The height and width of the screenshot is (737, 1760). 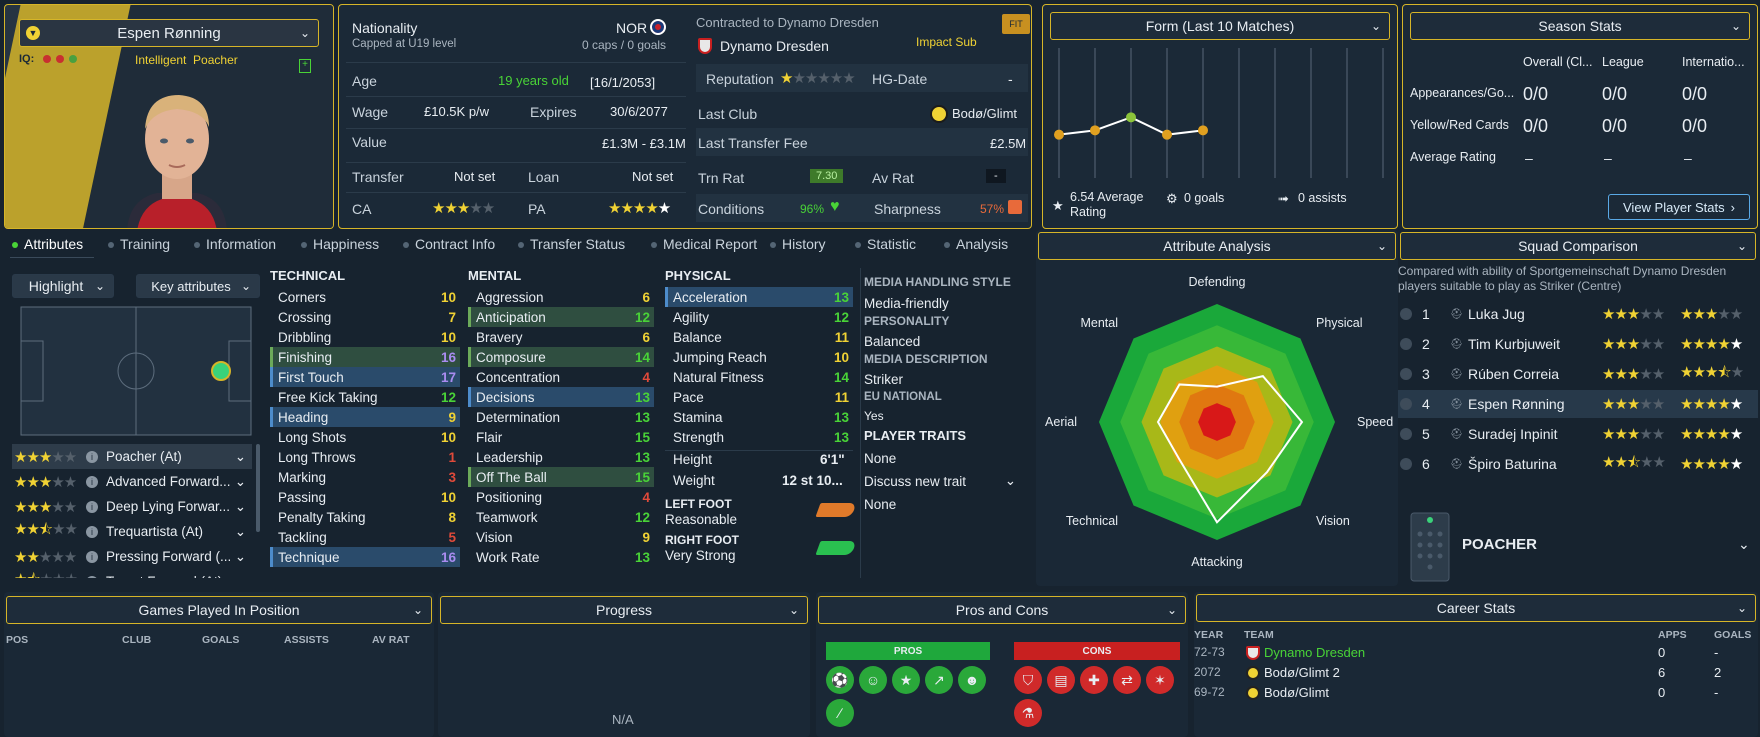 I want to click on player-name-dropdown: ▼ Espen Rønning ⌄, so click(x=169, y=33).